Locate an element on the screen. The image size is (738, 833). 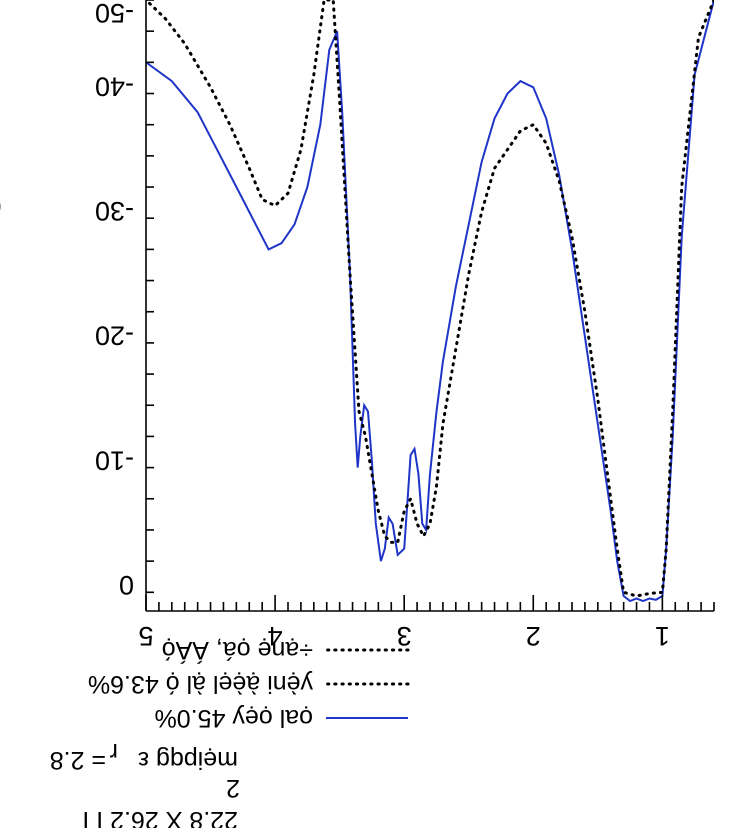
dimension-note-sup: 2 is located at coordinates (233, 788).